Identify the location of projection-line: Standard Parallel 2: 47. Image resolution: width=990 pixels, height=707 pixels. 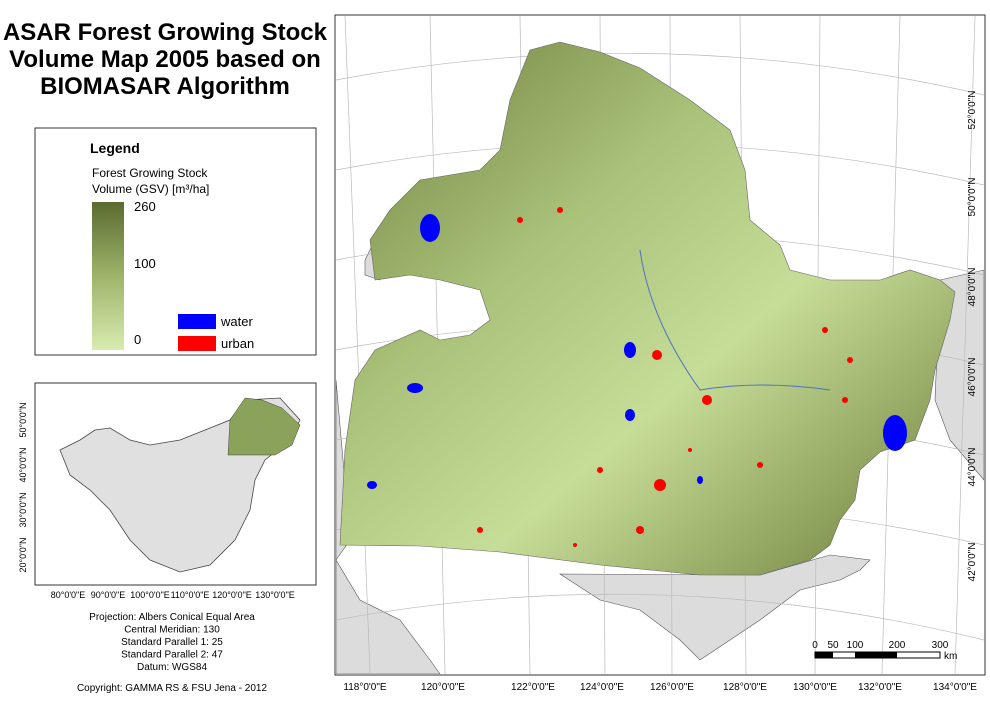
(172, 655).